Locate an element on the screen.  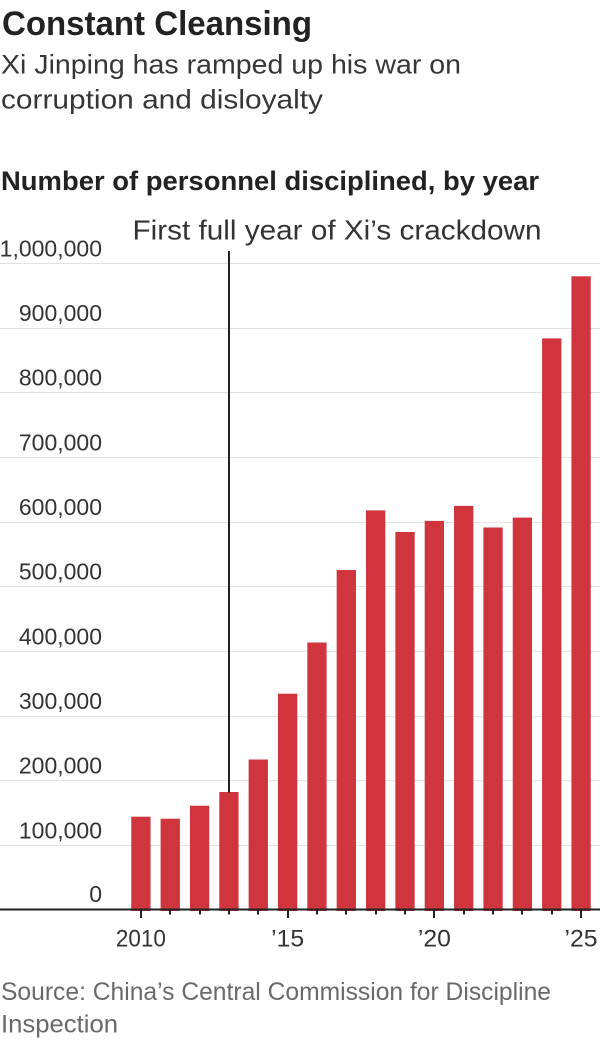
svg-text: 200,000 is located at coordinates (60, 766).